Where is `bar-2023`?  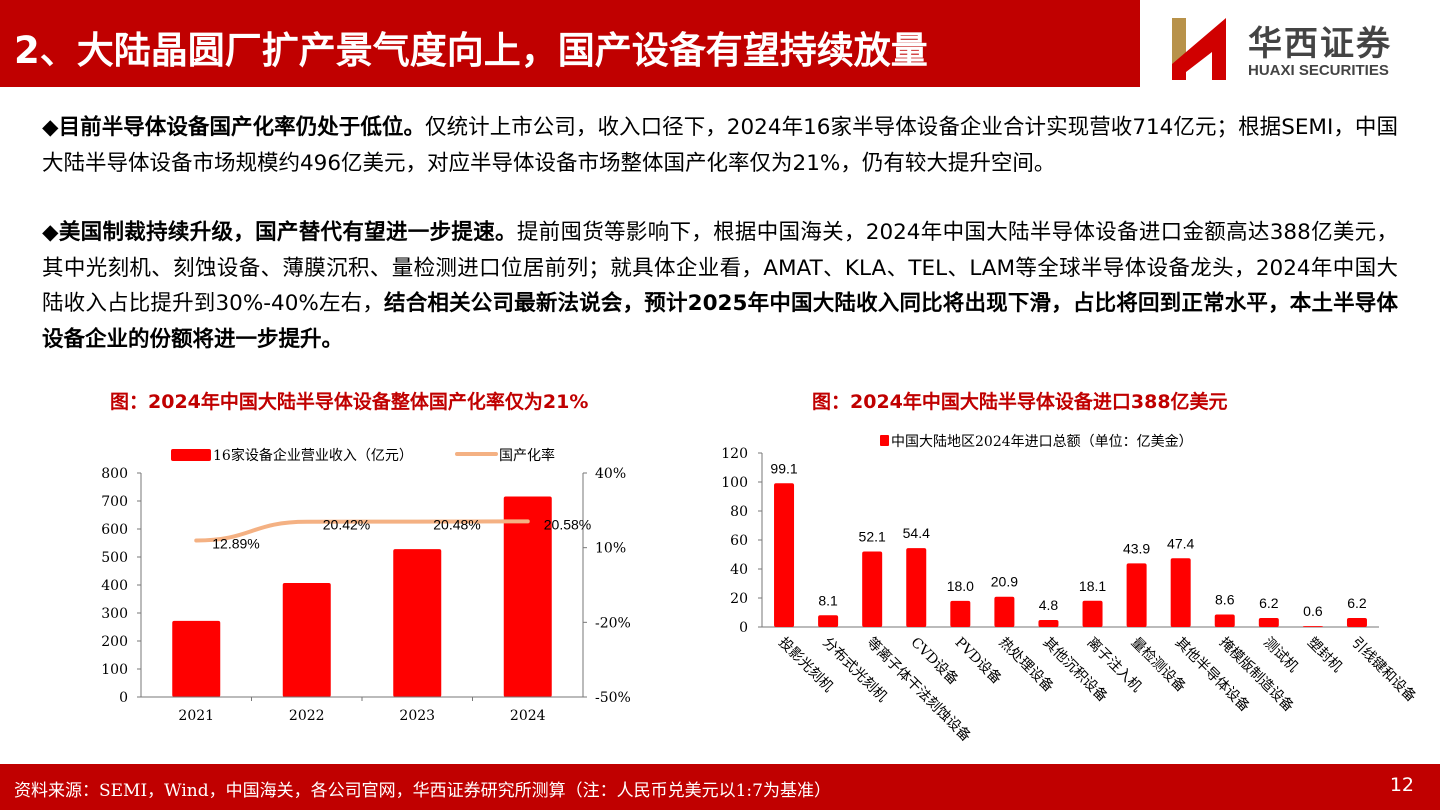
bar-2023 is located at coordinates (417, 623).